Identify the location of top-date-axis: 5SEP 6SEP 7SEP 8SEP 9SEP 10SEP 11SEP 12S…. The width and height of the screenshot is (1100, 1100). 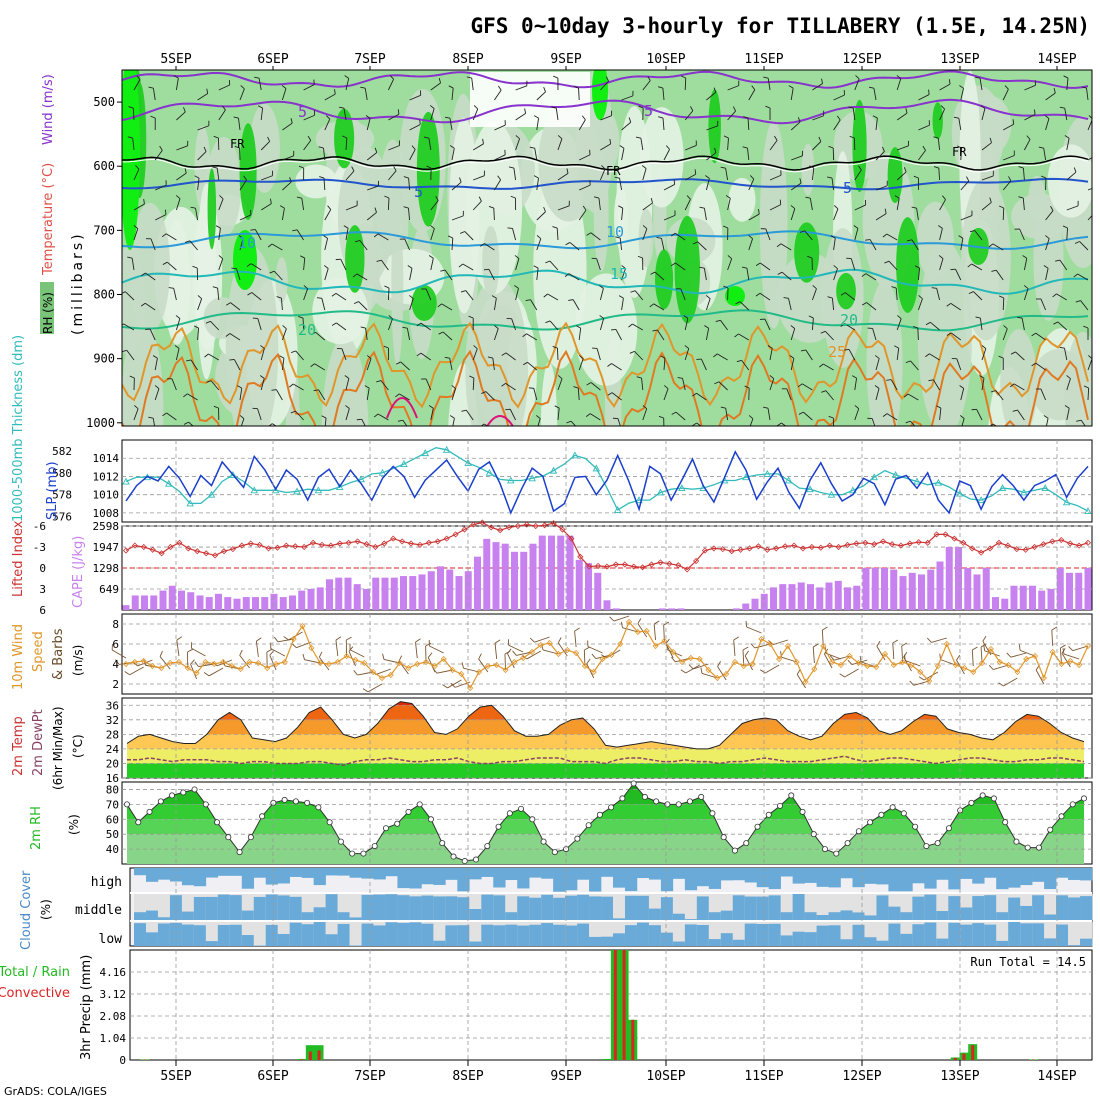
(618, 59).